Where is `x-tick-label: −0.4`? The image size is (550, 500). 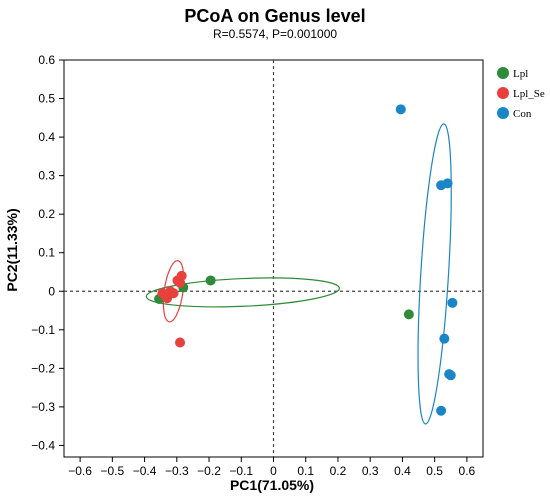
x-tick-label: −0.4 is located at coordinates (145, 471).